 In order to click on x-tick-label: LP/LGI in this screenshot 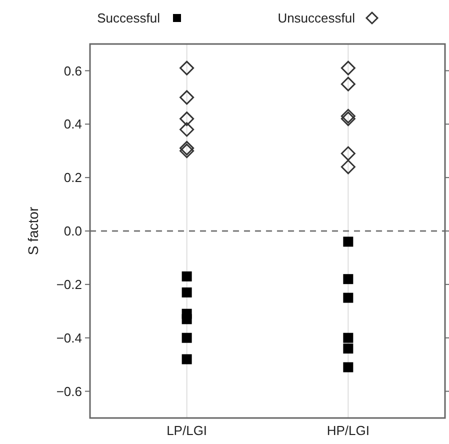, I will do `click(187, 430)`.